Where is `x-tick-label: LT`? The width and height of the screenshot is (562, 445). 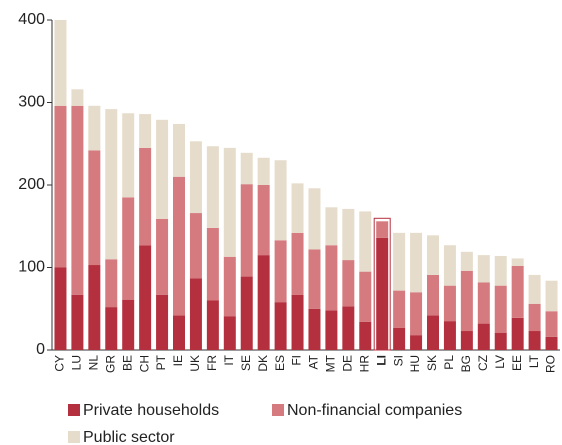
x-tick-label: LT is located at coordinates (534, 361).